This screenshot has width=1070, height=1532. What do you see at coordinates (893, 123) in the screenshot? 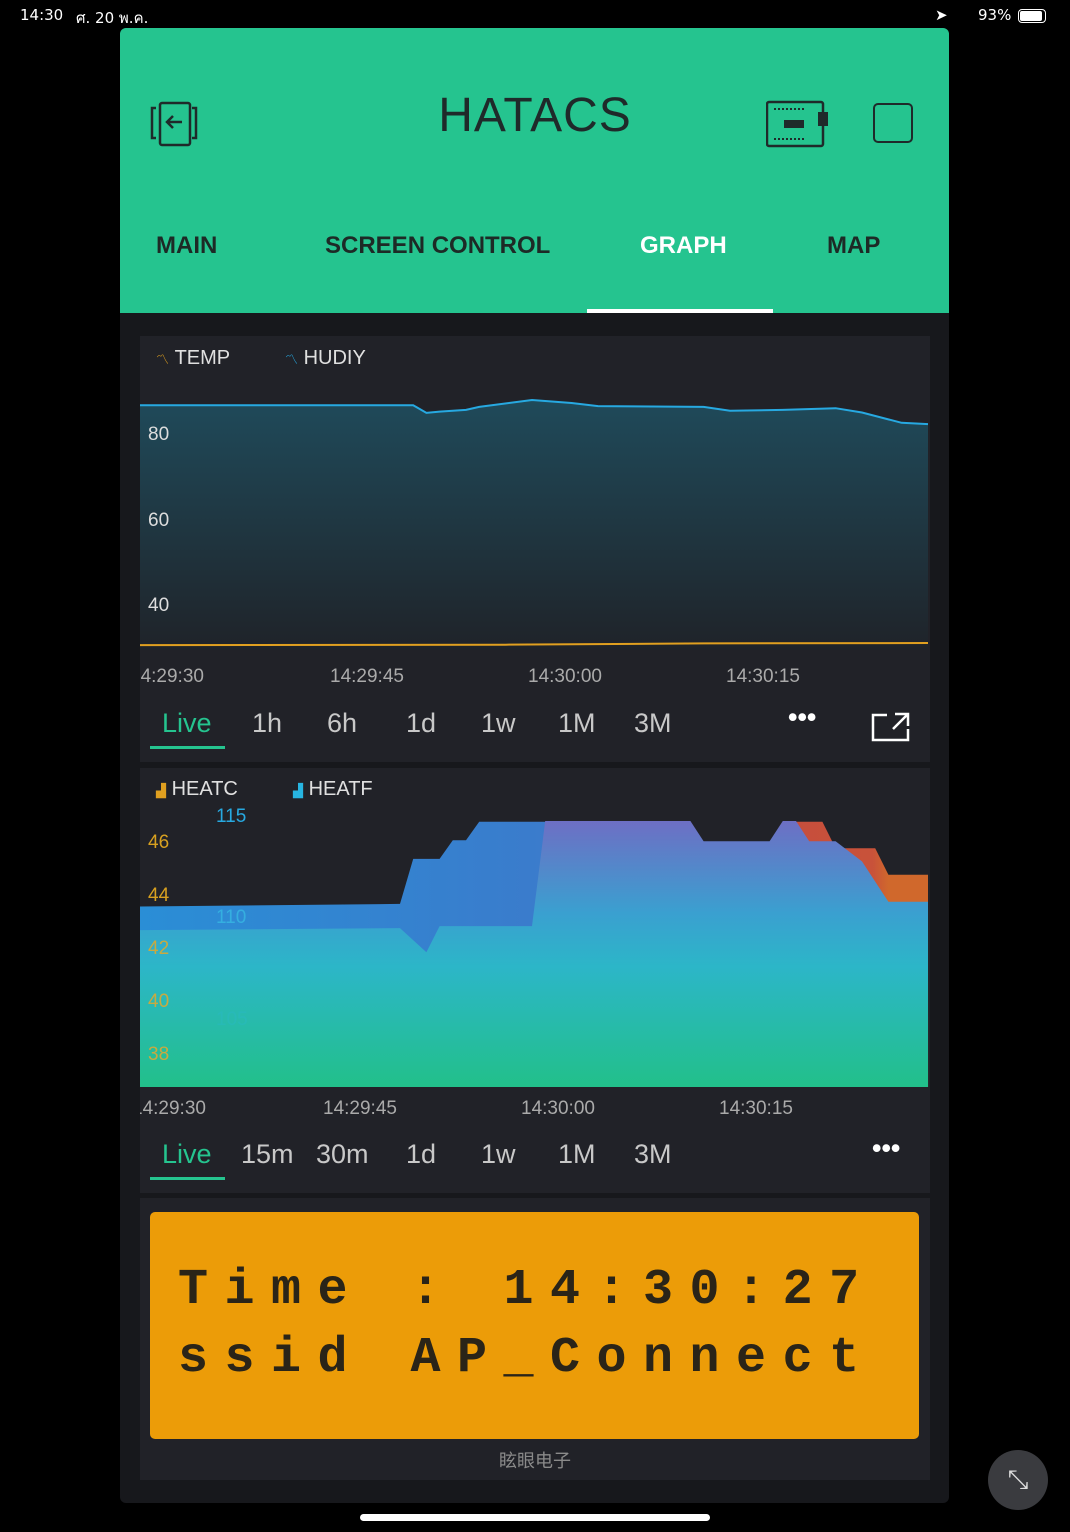
I see `fullscreen-square-icon` at bounding box center [893, 123].